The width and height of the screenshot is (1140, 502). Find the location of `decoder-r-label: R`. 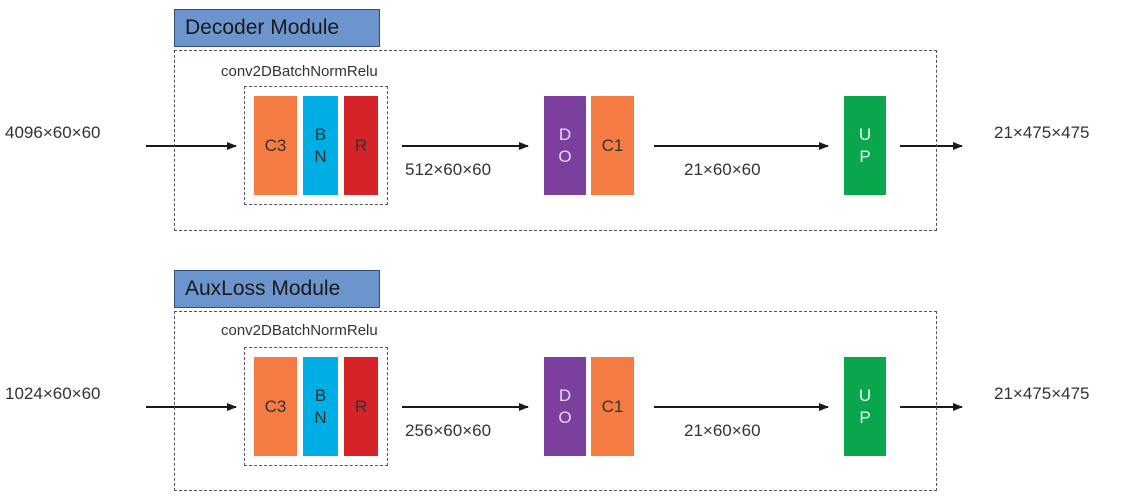

decoder-r-label: R is located at coordinates (361, 145).